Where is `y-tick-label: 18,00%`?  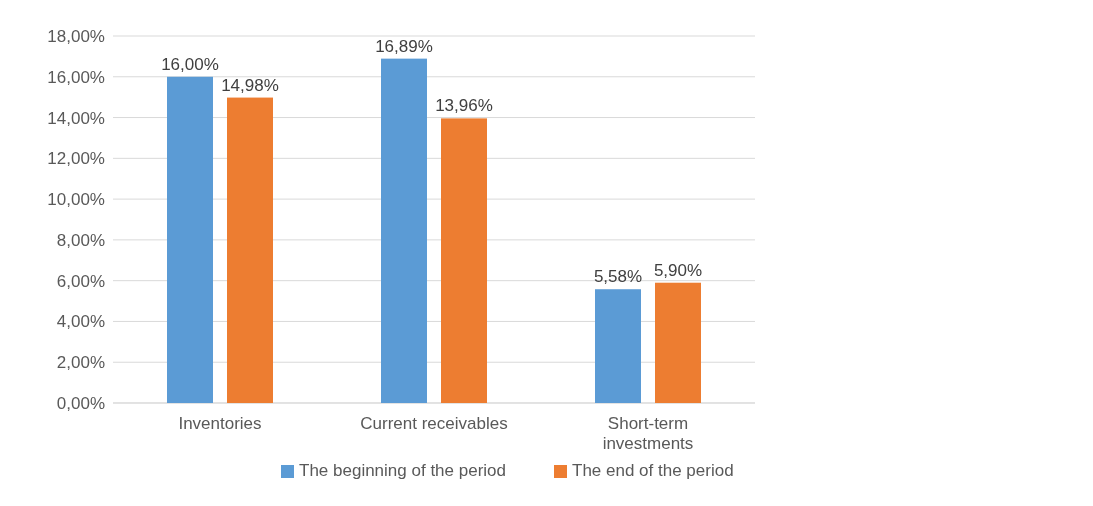 y-tick-label: 18,00% is located at coordinates (76, 36).